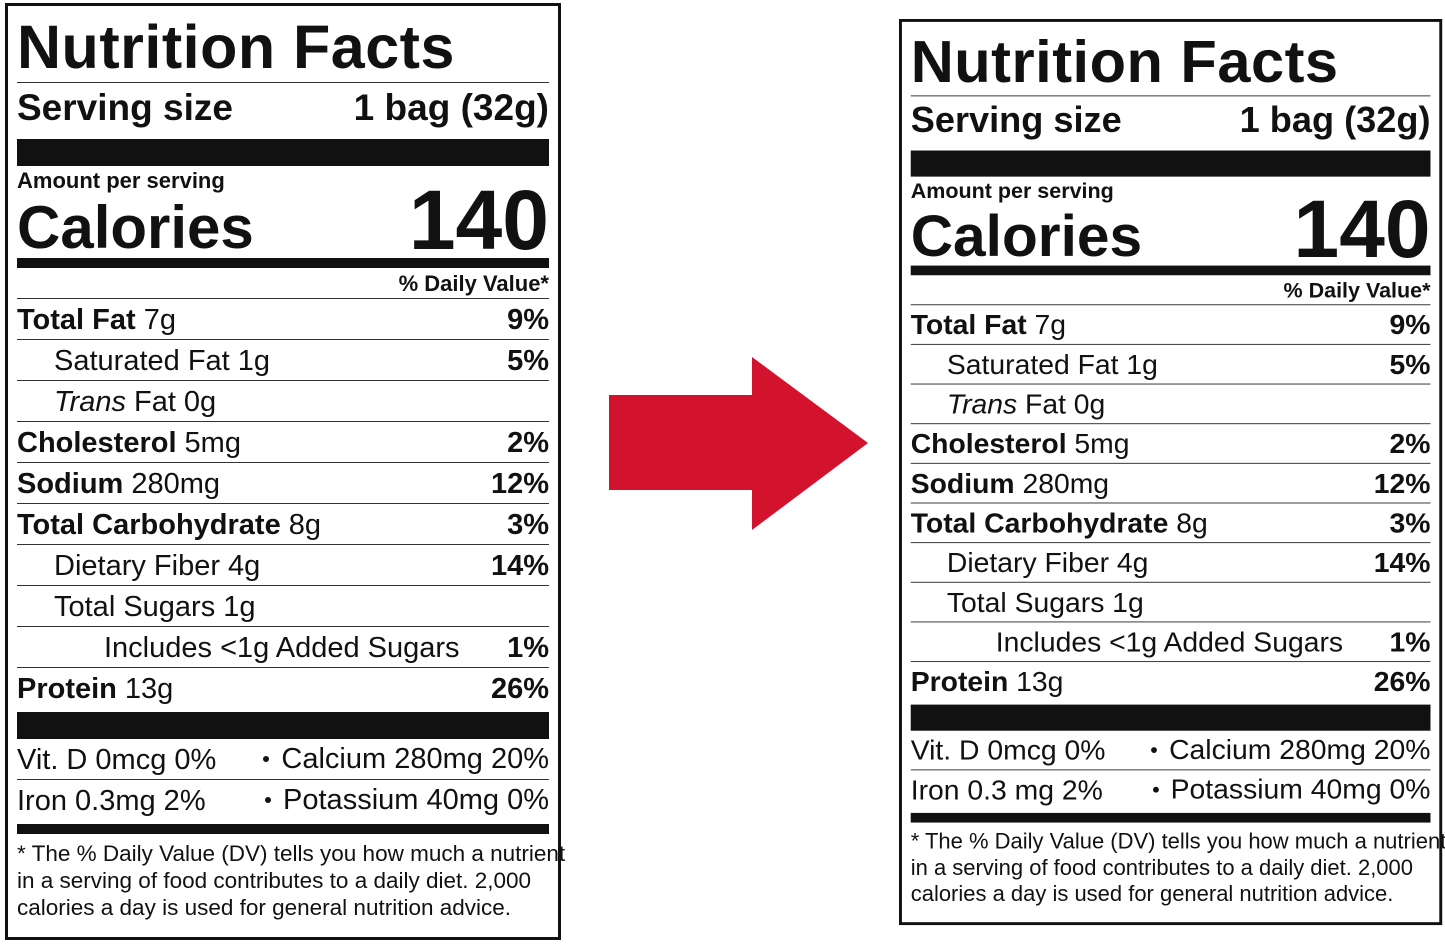 This screenshot has width=1445, height=946. What do you see at coordinates (528, 648) in the screenshot?
I see `daily-value: 1%` at bounding box center [528, 648].